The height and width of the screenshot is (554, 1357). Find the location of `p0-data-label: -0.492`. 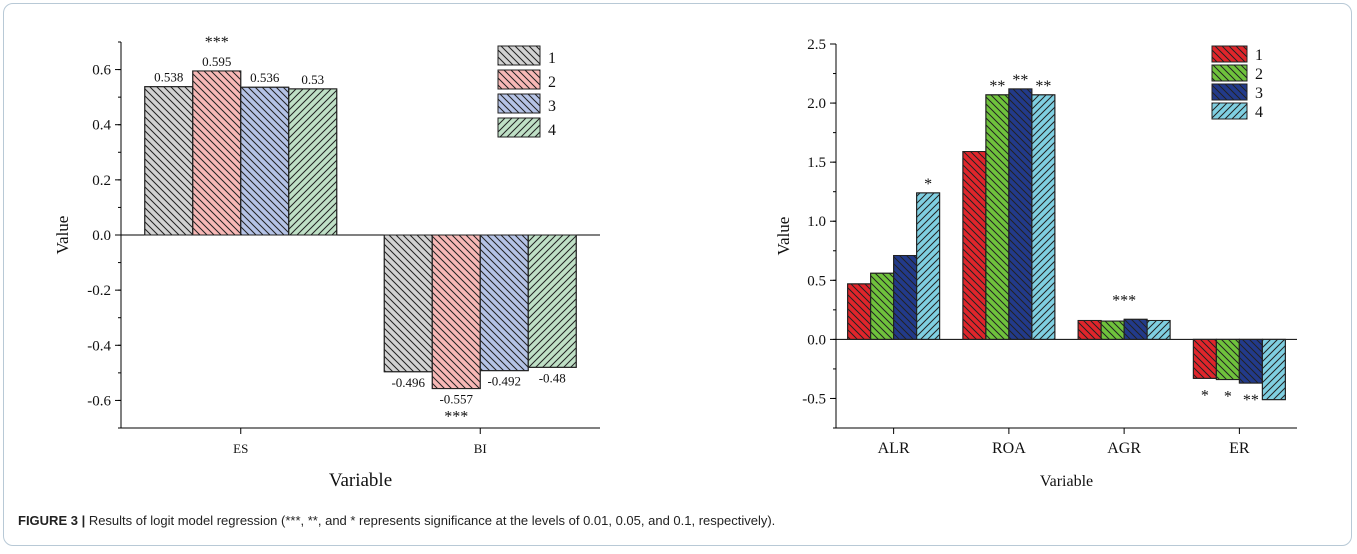

p0-data-label: -0.492 is located at coordinates (504, 381).